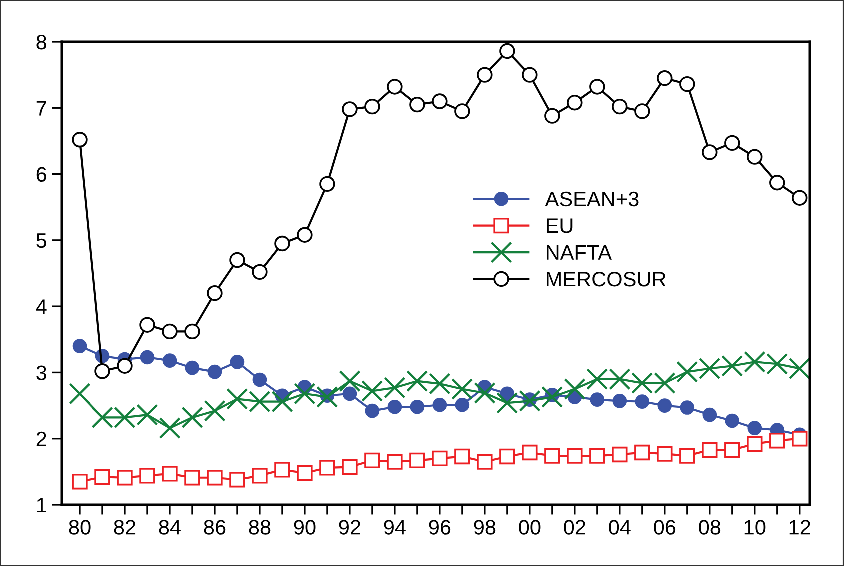 This screenshot has height=566, width=844. I want to click on x-tick-label: 04, so click(620, 527).